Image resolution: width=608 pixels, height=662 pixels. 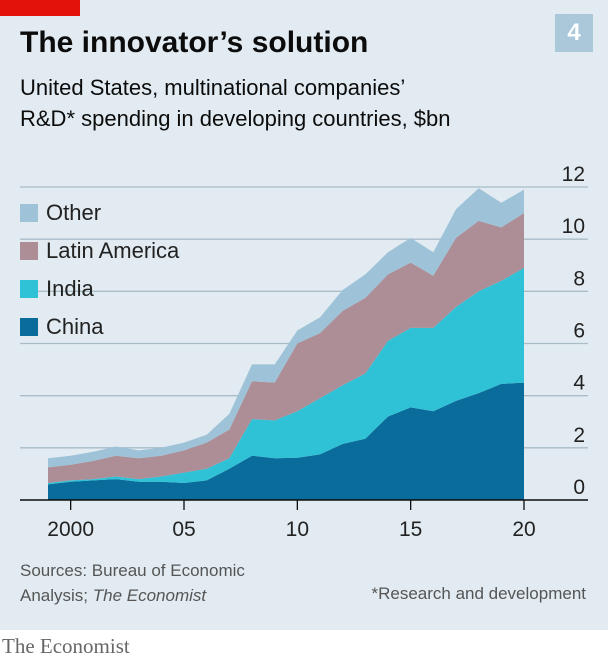 I want to click on legend-label: Latin America, so click(x=113, y=250).